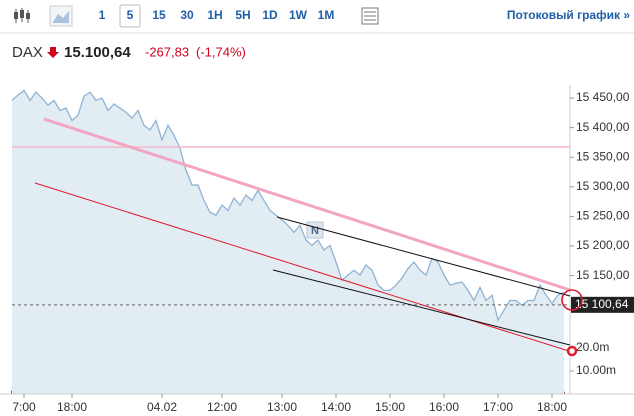 The height and width of the screenshot is (416, 634). What do you see at coordinates (603, 186) in the screenshot?
I see `y-tick-label: 15 300,00` at bounding box center [603, 186].